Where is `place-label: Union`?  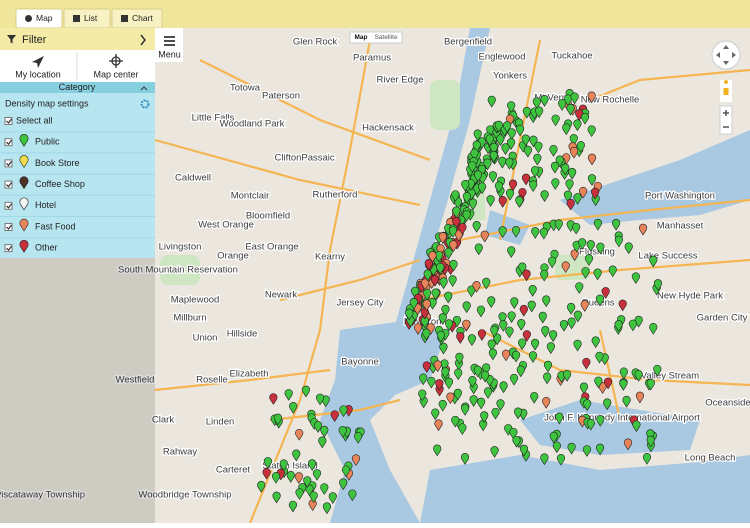 place-label: Union is located at coordinates (205, 338).